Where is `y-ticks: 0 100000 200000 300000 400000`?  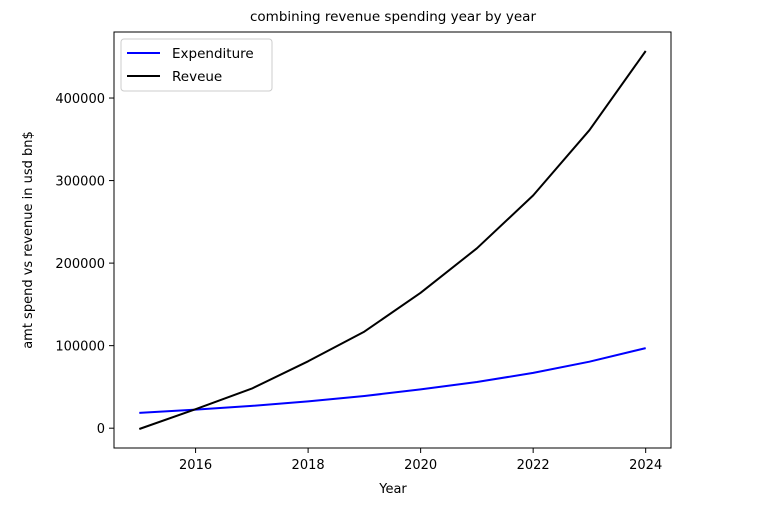
y-ticks: 0 100000 200000 300000 400000 is located at coordinates (84, 264).